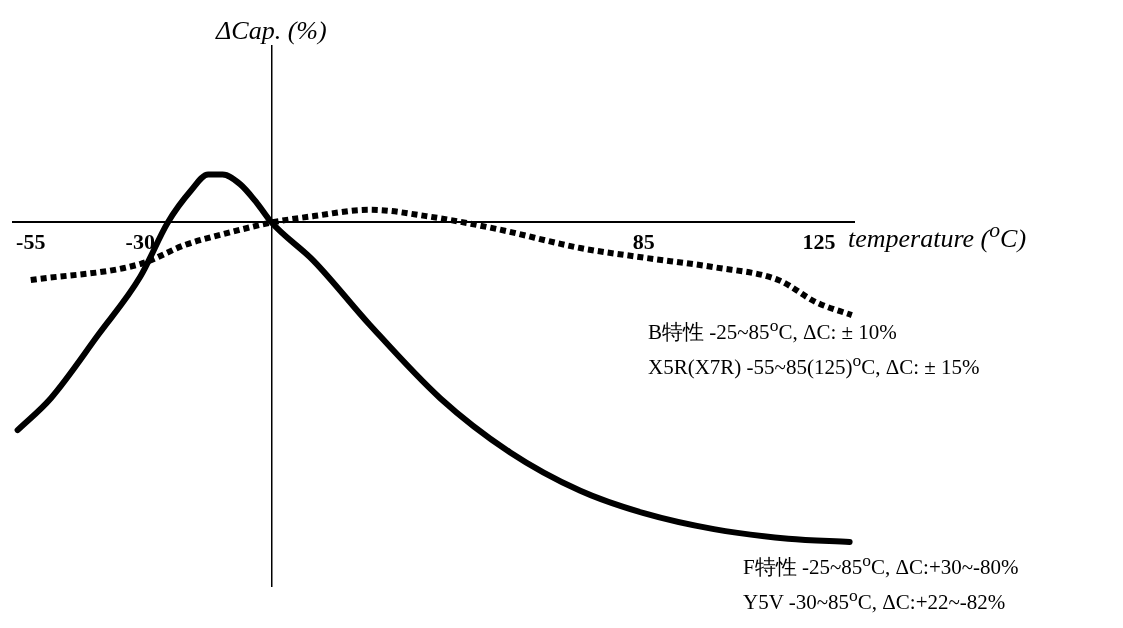  Describe the element at coordinates (814, 365) in the screenshot. I see `annotation: X5R(X7R) -55~85(125)$^{o}$C, ΔC: ± 15%` at that location.